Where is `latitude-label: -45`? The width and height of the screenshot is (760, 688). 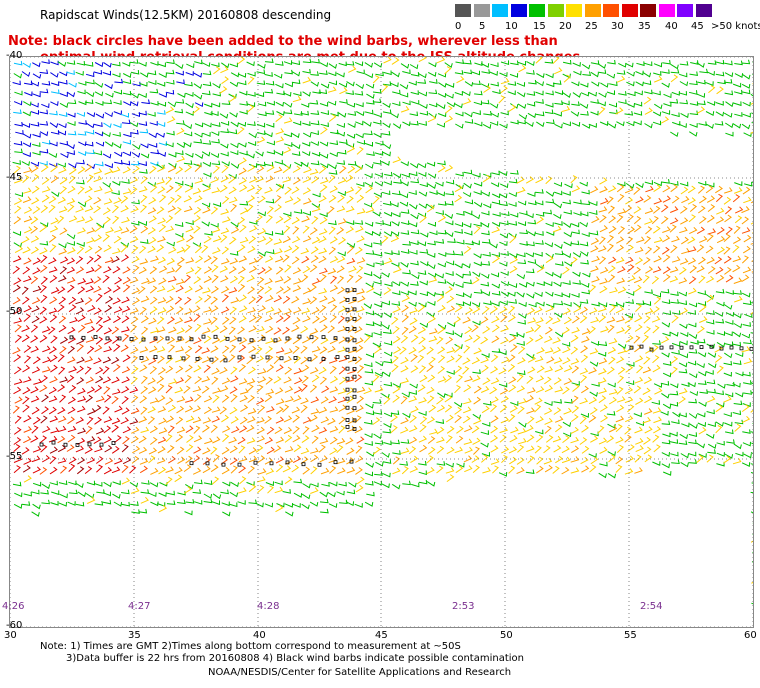
latitude-label: -45 is located at coordinates (14, 177).